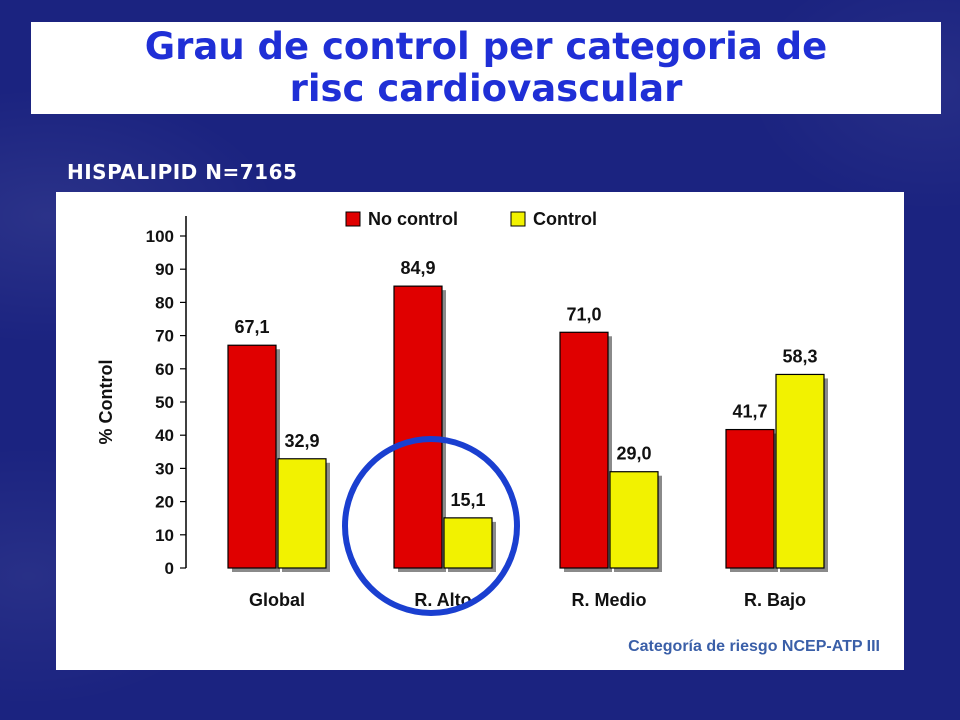 This screenshot has width=960, height=720. Describe the element at coordinates (164, 502) in the screenshot. I see `y-tick-label: 20` at that location.